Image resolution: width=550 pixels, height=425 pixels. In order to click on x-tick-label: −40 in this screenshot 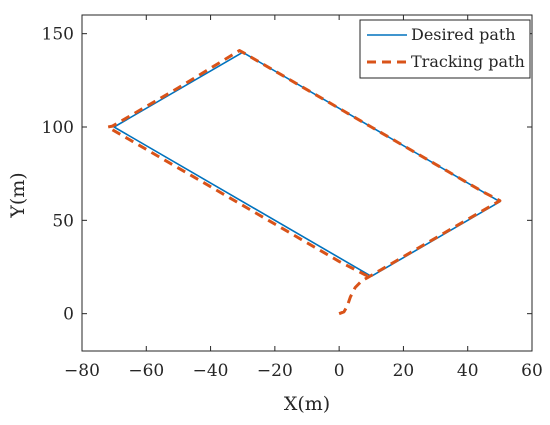, I will do `click(211, 371)`.